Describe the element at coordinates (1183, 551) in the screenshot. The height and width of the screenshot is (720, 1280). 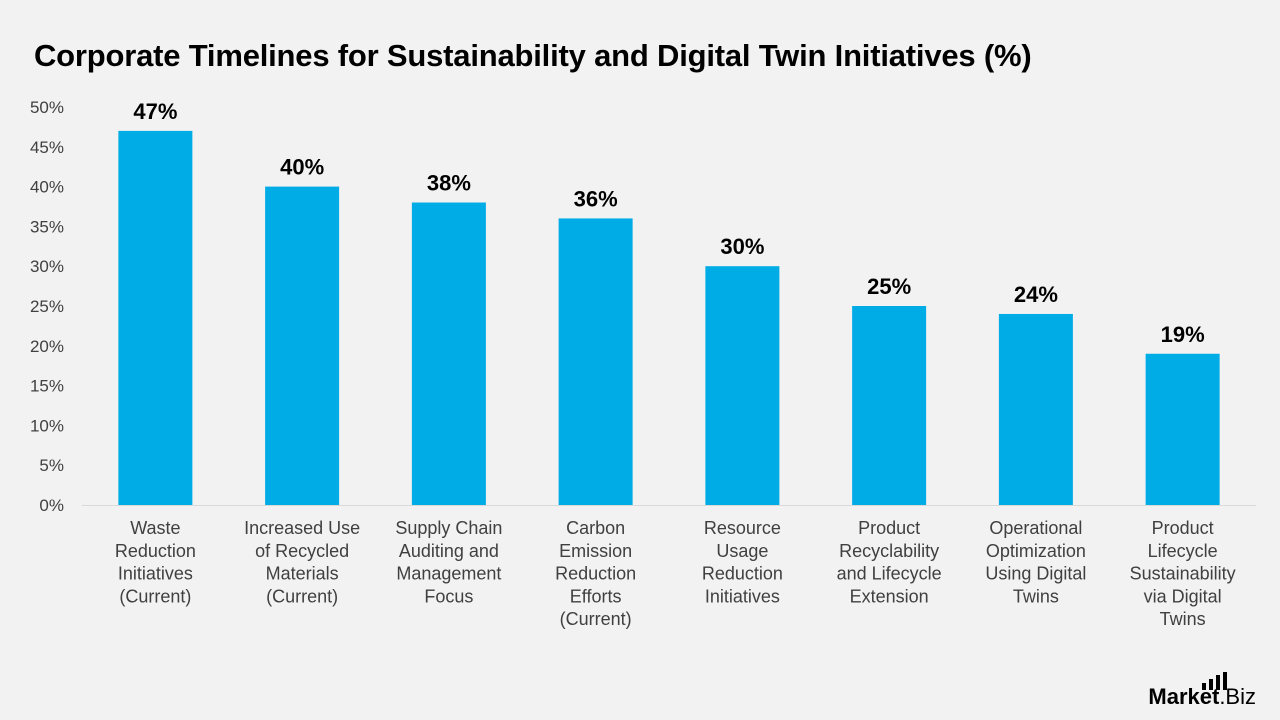
I see `x-category-label-line: Lifecycle` at that location.